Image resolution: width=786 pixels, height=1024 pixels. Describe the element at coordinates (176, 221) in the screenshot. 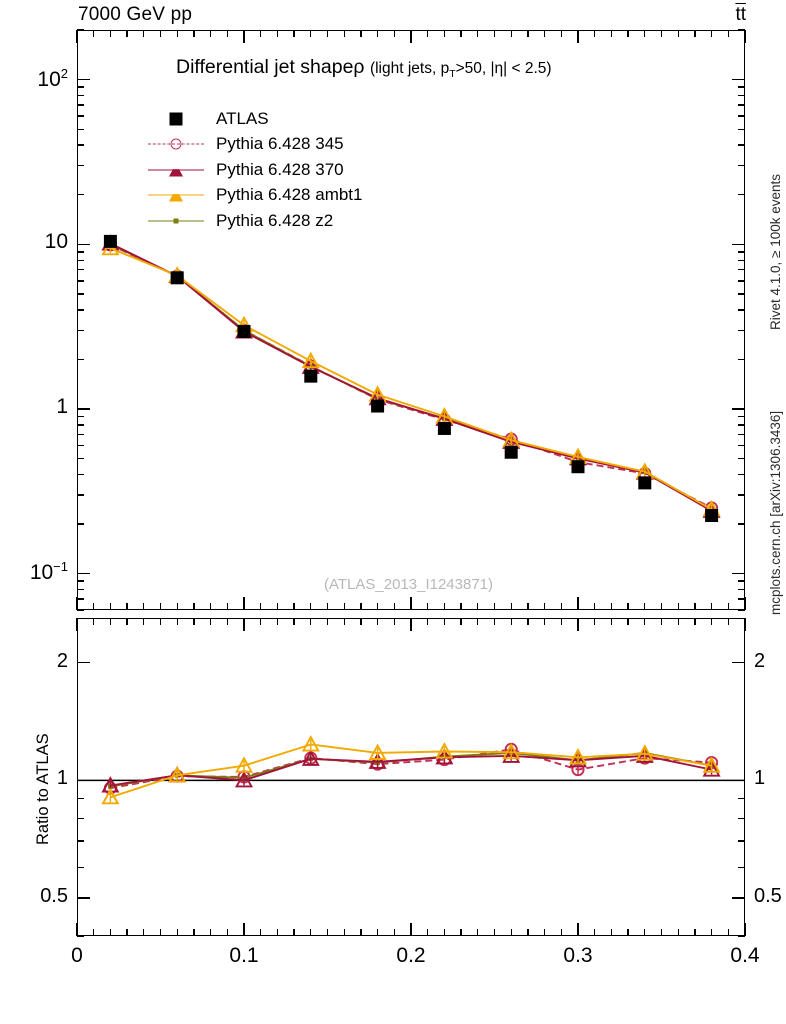

I see `legend-marker-dot-icon` at that location.